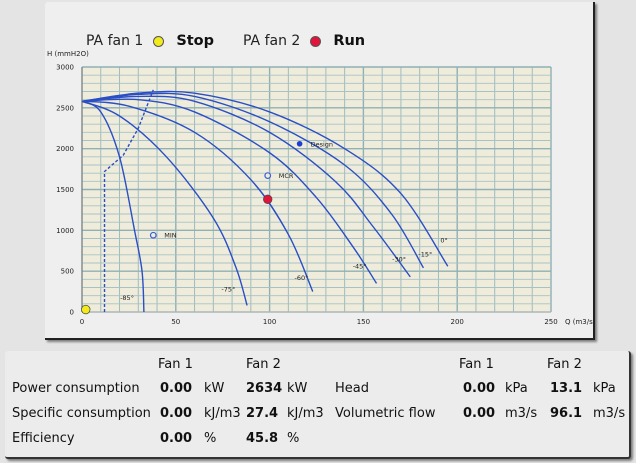  I want to click on y-tick-label: 500, so click(67, 272).